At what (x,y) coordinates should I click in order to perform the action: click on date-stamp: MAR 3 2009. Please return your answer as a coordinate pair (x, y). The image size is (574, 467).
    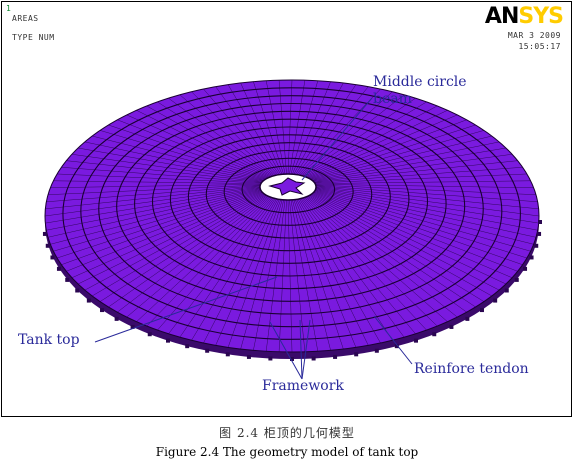
    Looking at the image, I should click on (534, 35).